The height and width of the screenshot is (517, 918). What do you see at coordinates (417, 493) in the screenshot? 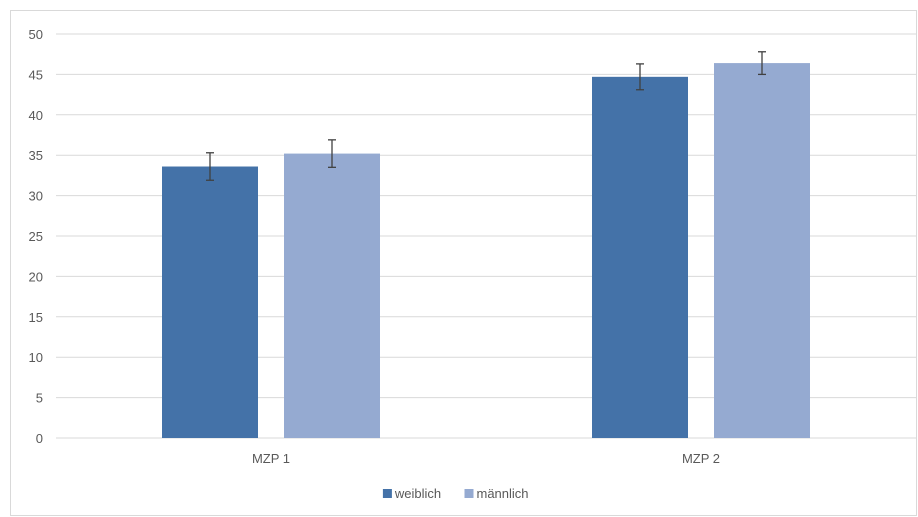
I see `legend-label: weiblich` at bounding box center [417, 493].